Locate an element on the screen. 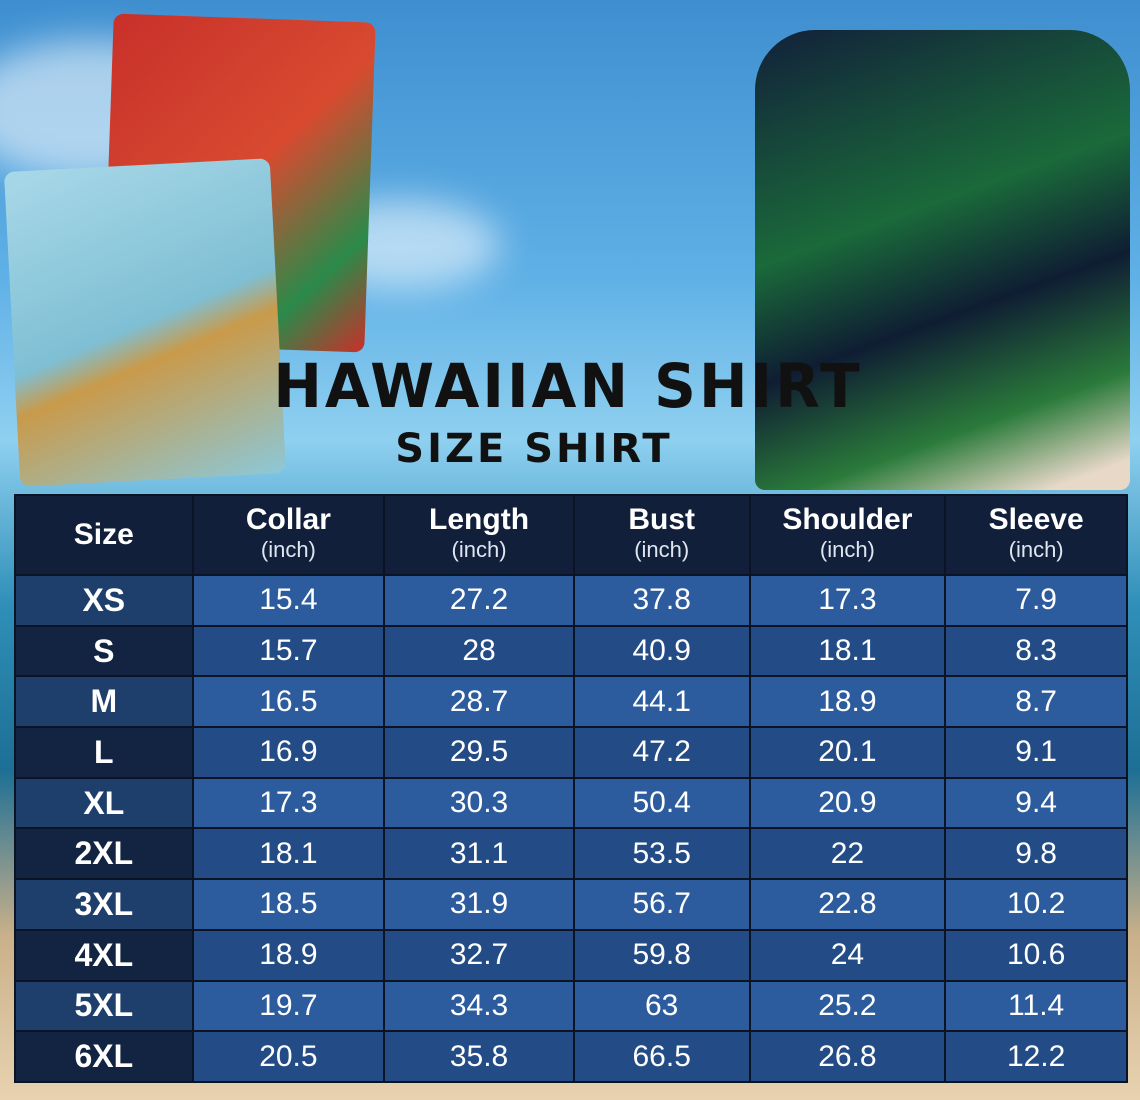  size-cell: 2XL is located at coordinates (104, 854).